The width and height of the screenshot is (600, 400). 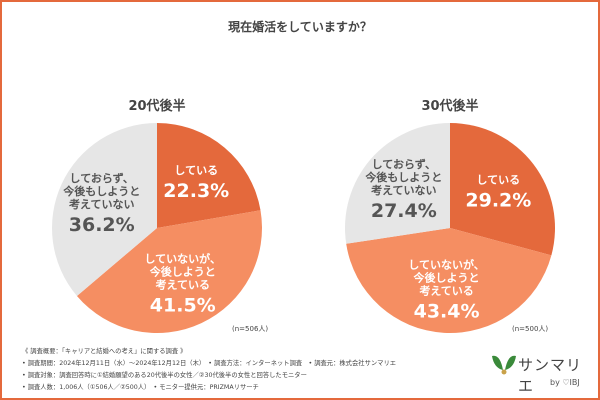 What do you see at coordinates (102, 225) in the screenshot?
I see `slice-value: 36.2%` at bounding box center [102, 225].